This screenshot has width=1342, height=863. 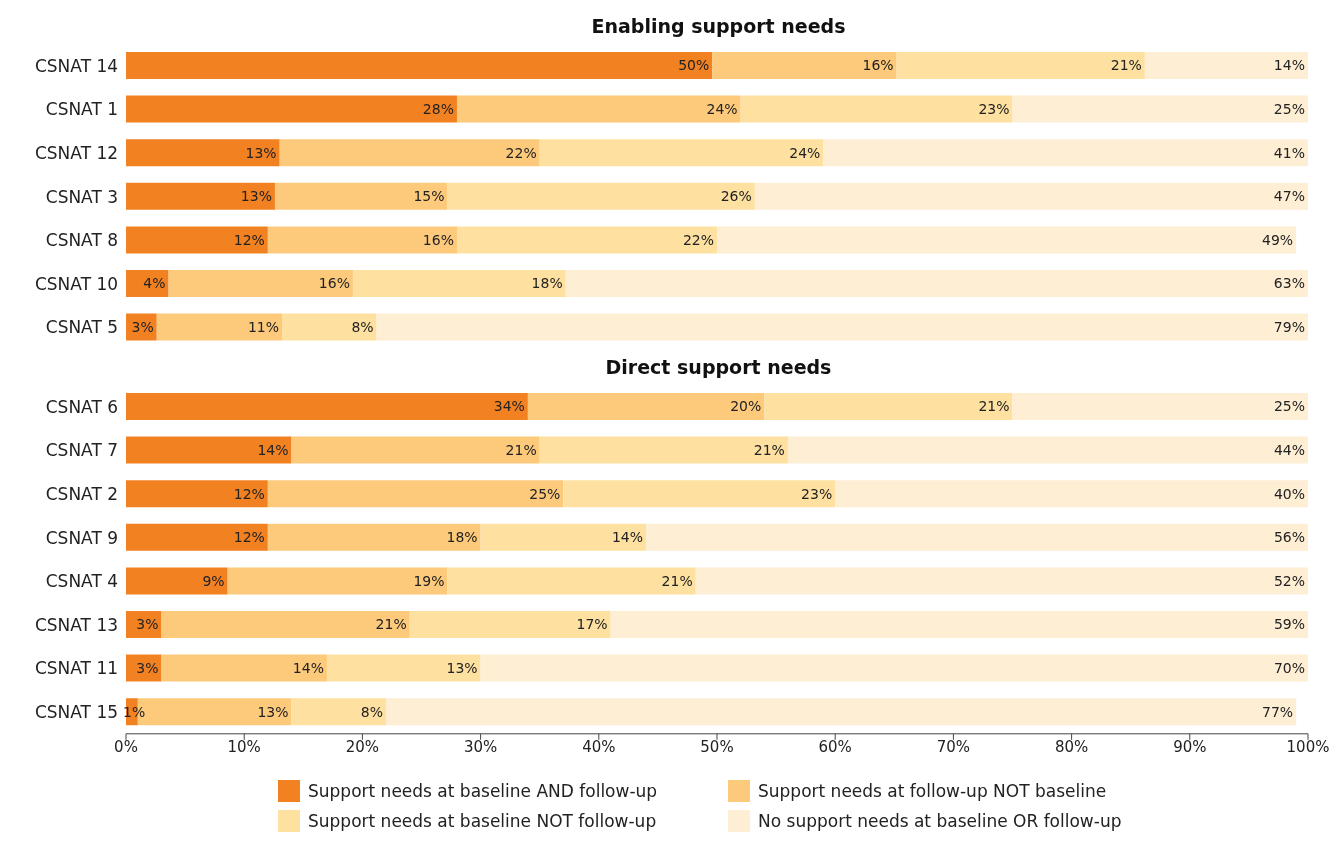 I want to click on legend-label: Support needs at follow-up NOT baseline, so click(x=932, y=790).